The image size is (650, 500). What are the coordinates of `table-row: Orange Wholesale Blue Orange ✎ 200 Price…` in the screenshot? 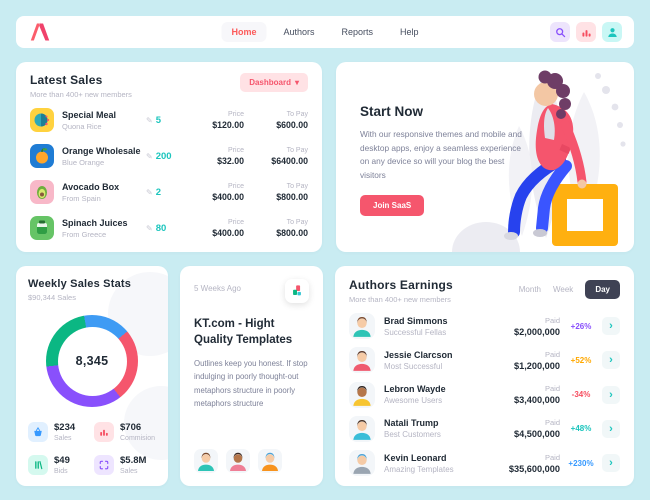 It's located at (169, 156).